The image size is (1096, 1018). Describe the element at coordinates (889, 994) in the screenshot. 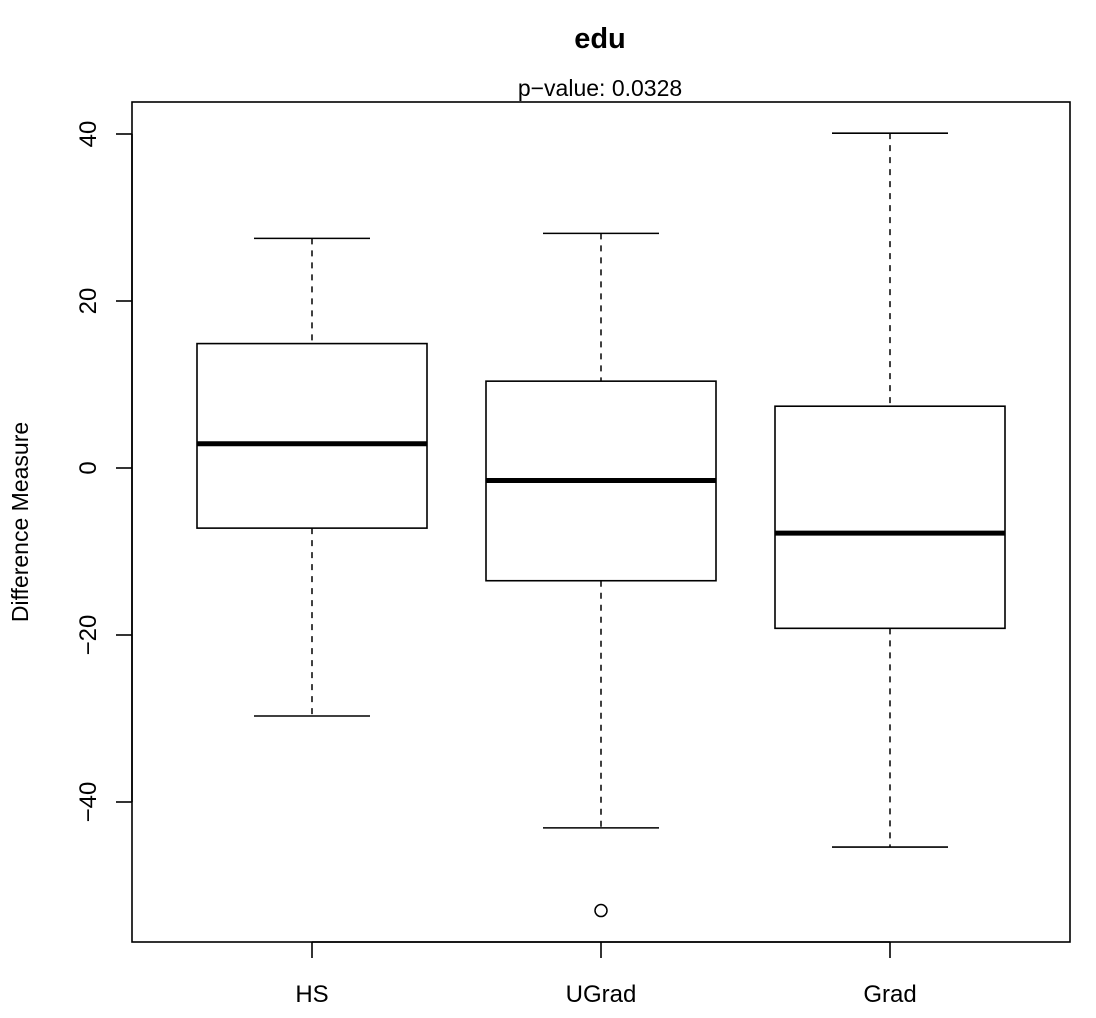

I see `x-tick-label: Grad` at that location.